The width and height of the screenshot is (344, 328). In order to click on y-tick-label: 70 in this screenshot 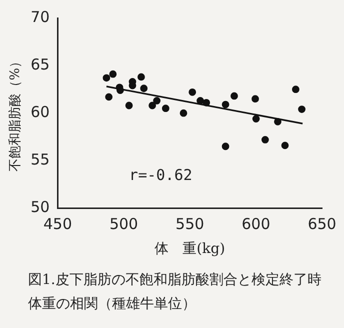, I will do `click(40, 17)`.